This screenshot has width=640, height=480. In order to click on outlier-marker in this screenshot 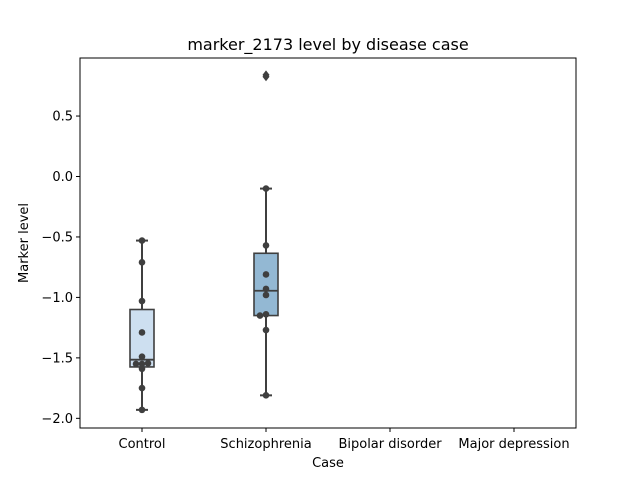, I will do `click(266, 77)`.